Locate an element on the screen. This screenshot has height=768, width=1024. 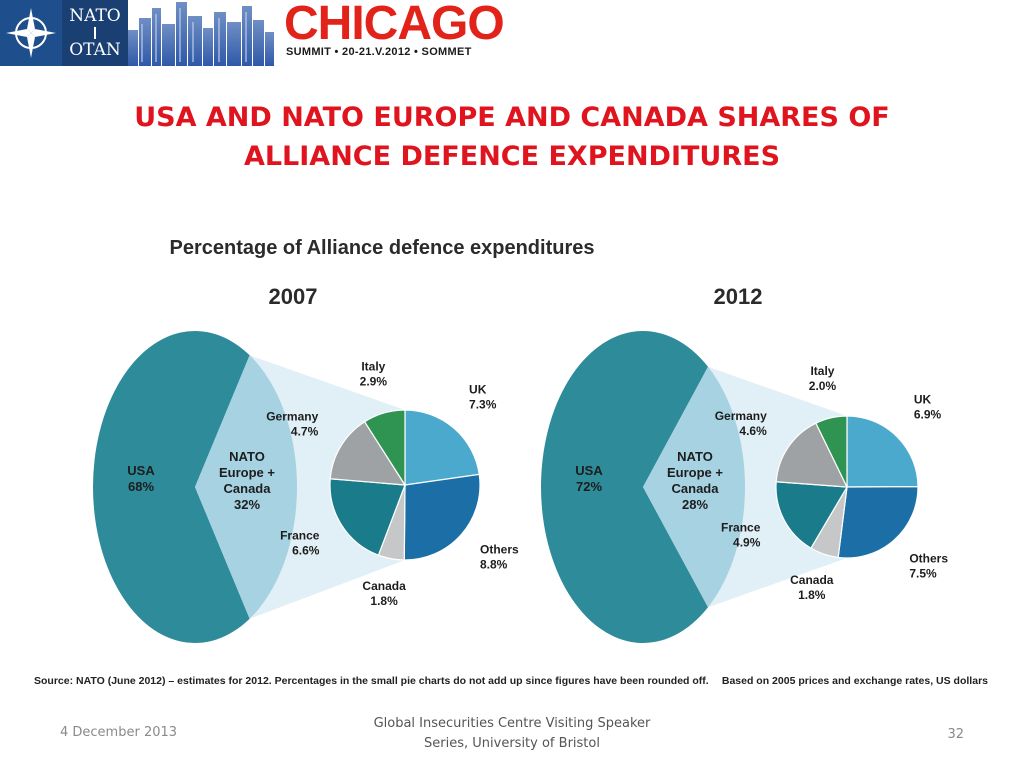
slice-label-italy-2007: Italy is located at coordinates (373, 367).